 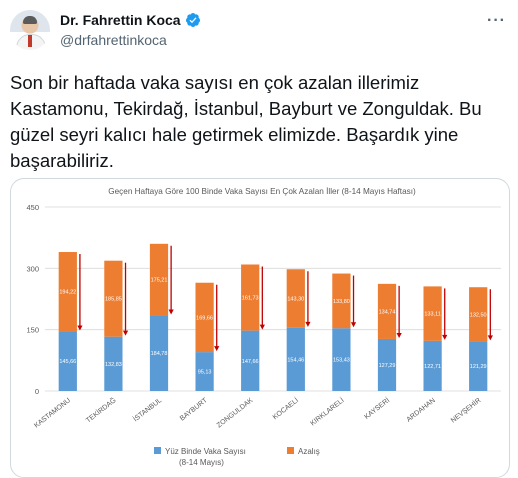 I want to click on data-label-azalis: 175,21, so click(x=159, y=281).